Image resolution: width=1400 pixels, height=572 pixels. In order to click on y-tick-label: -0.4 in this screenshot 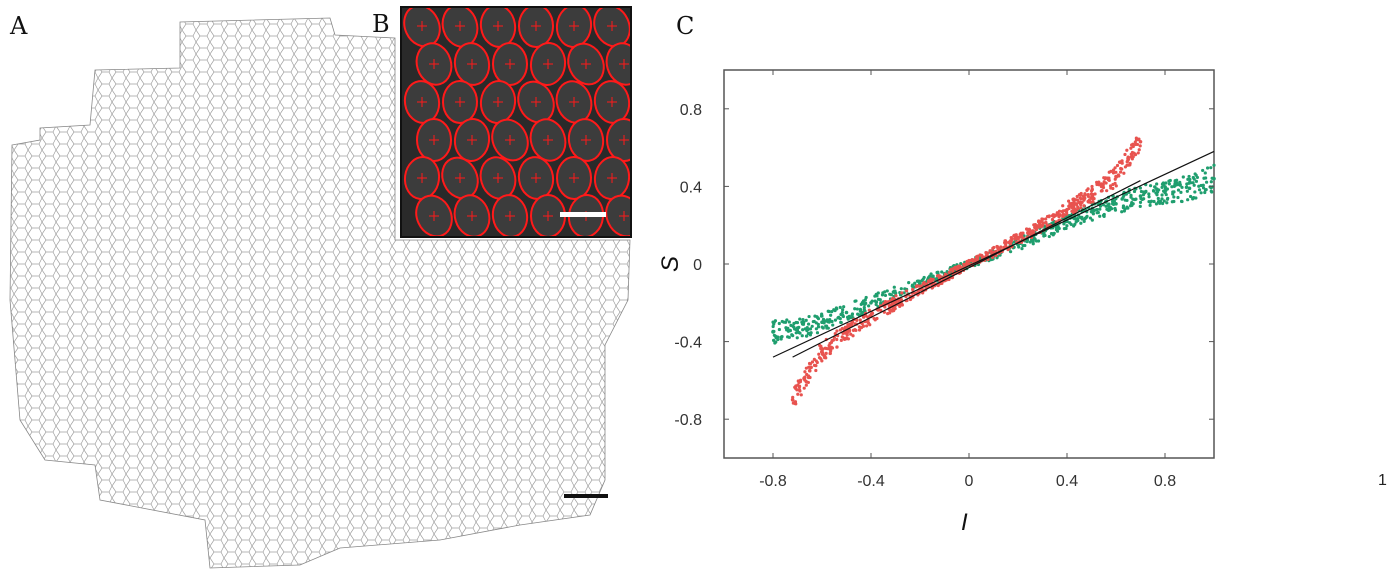, I will do `click(688, 343)`.